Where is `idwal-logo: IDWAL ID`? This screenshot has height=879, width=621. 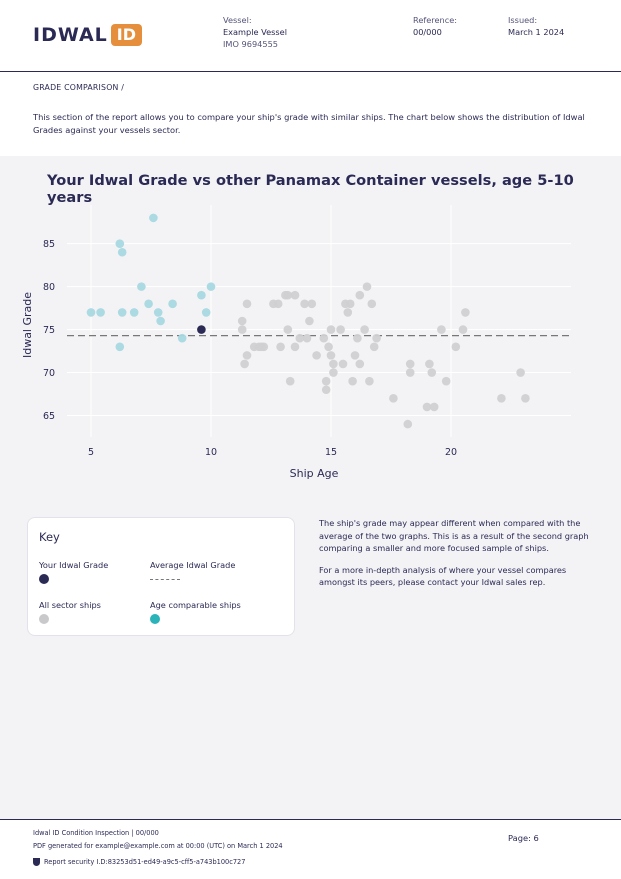 idwal-logo: IDWAL ID is located at coordinates (87, 35).